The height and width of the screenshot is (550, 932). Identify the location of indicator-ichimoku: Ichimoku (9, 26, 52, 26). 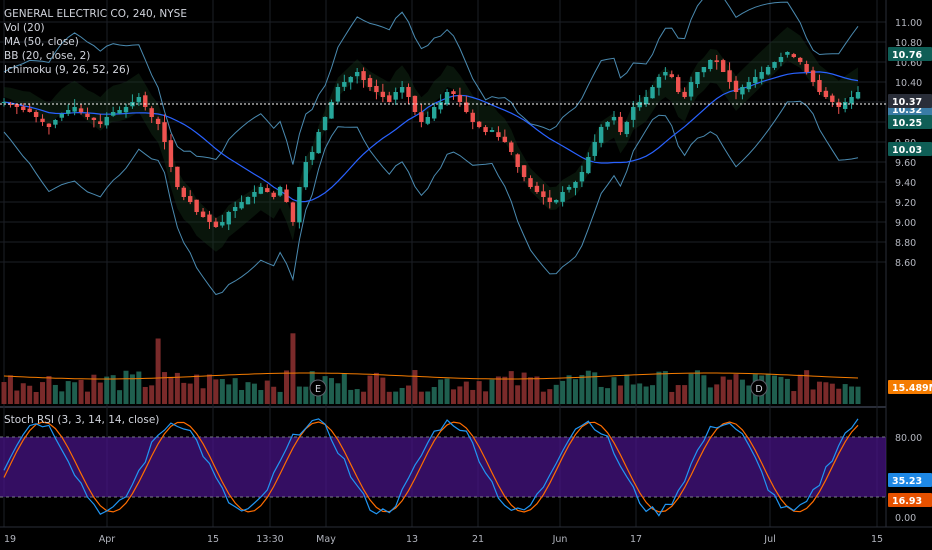
(67, 70).